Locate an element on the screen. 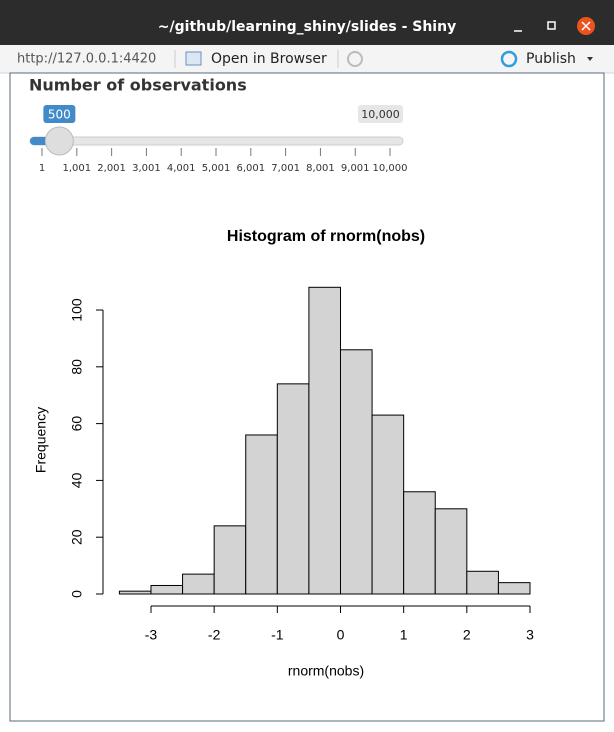 The width and height of the screenshot is (614, 732). y-tick-label: 100 is located at coordinates (77, 310).